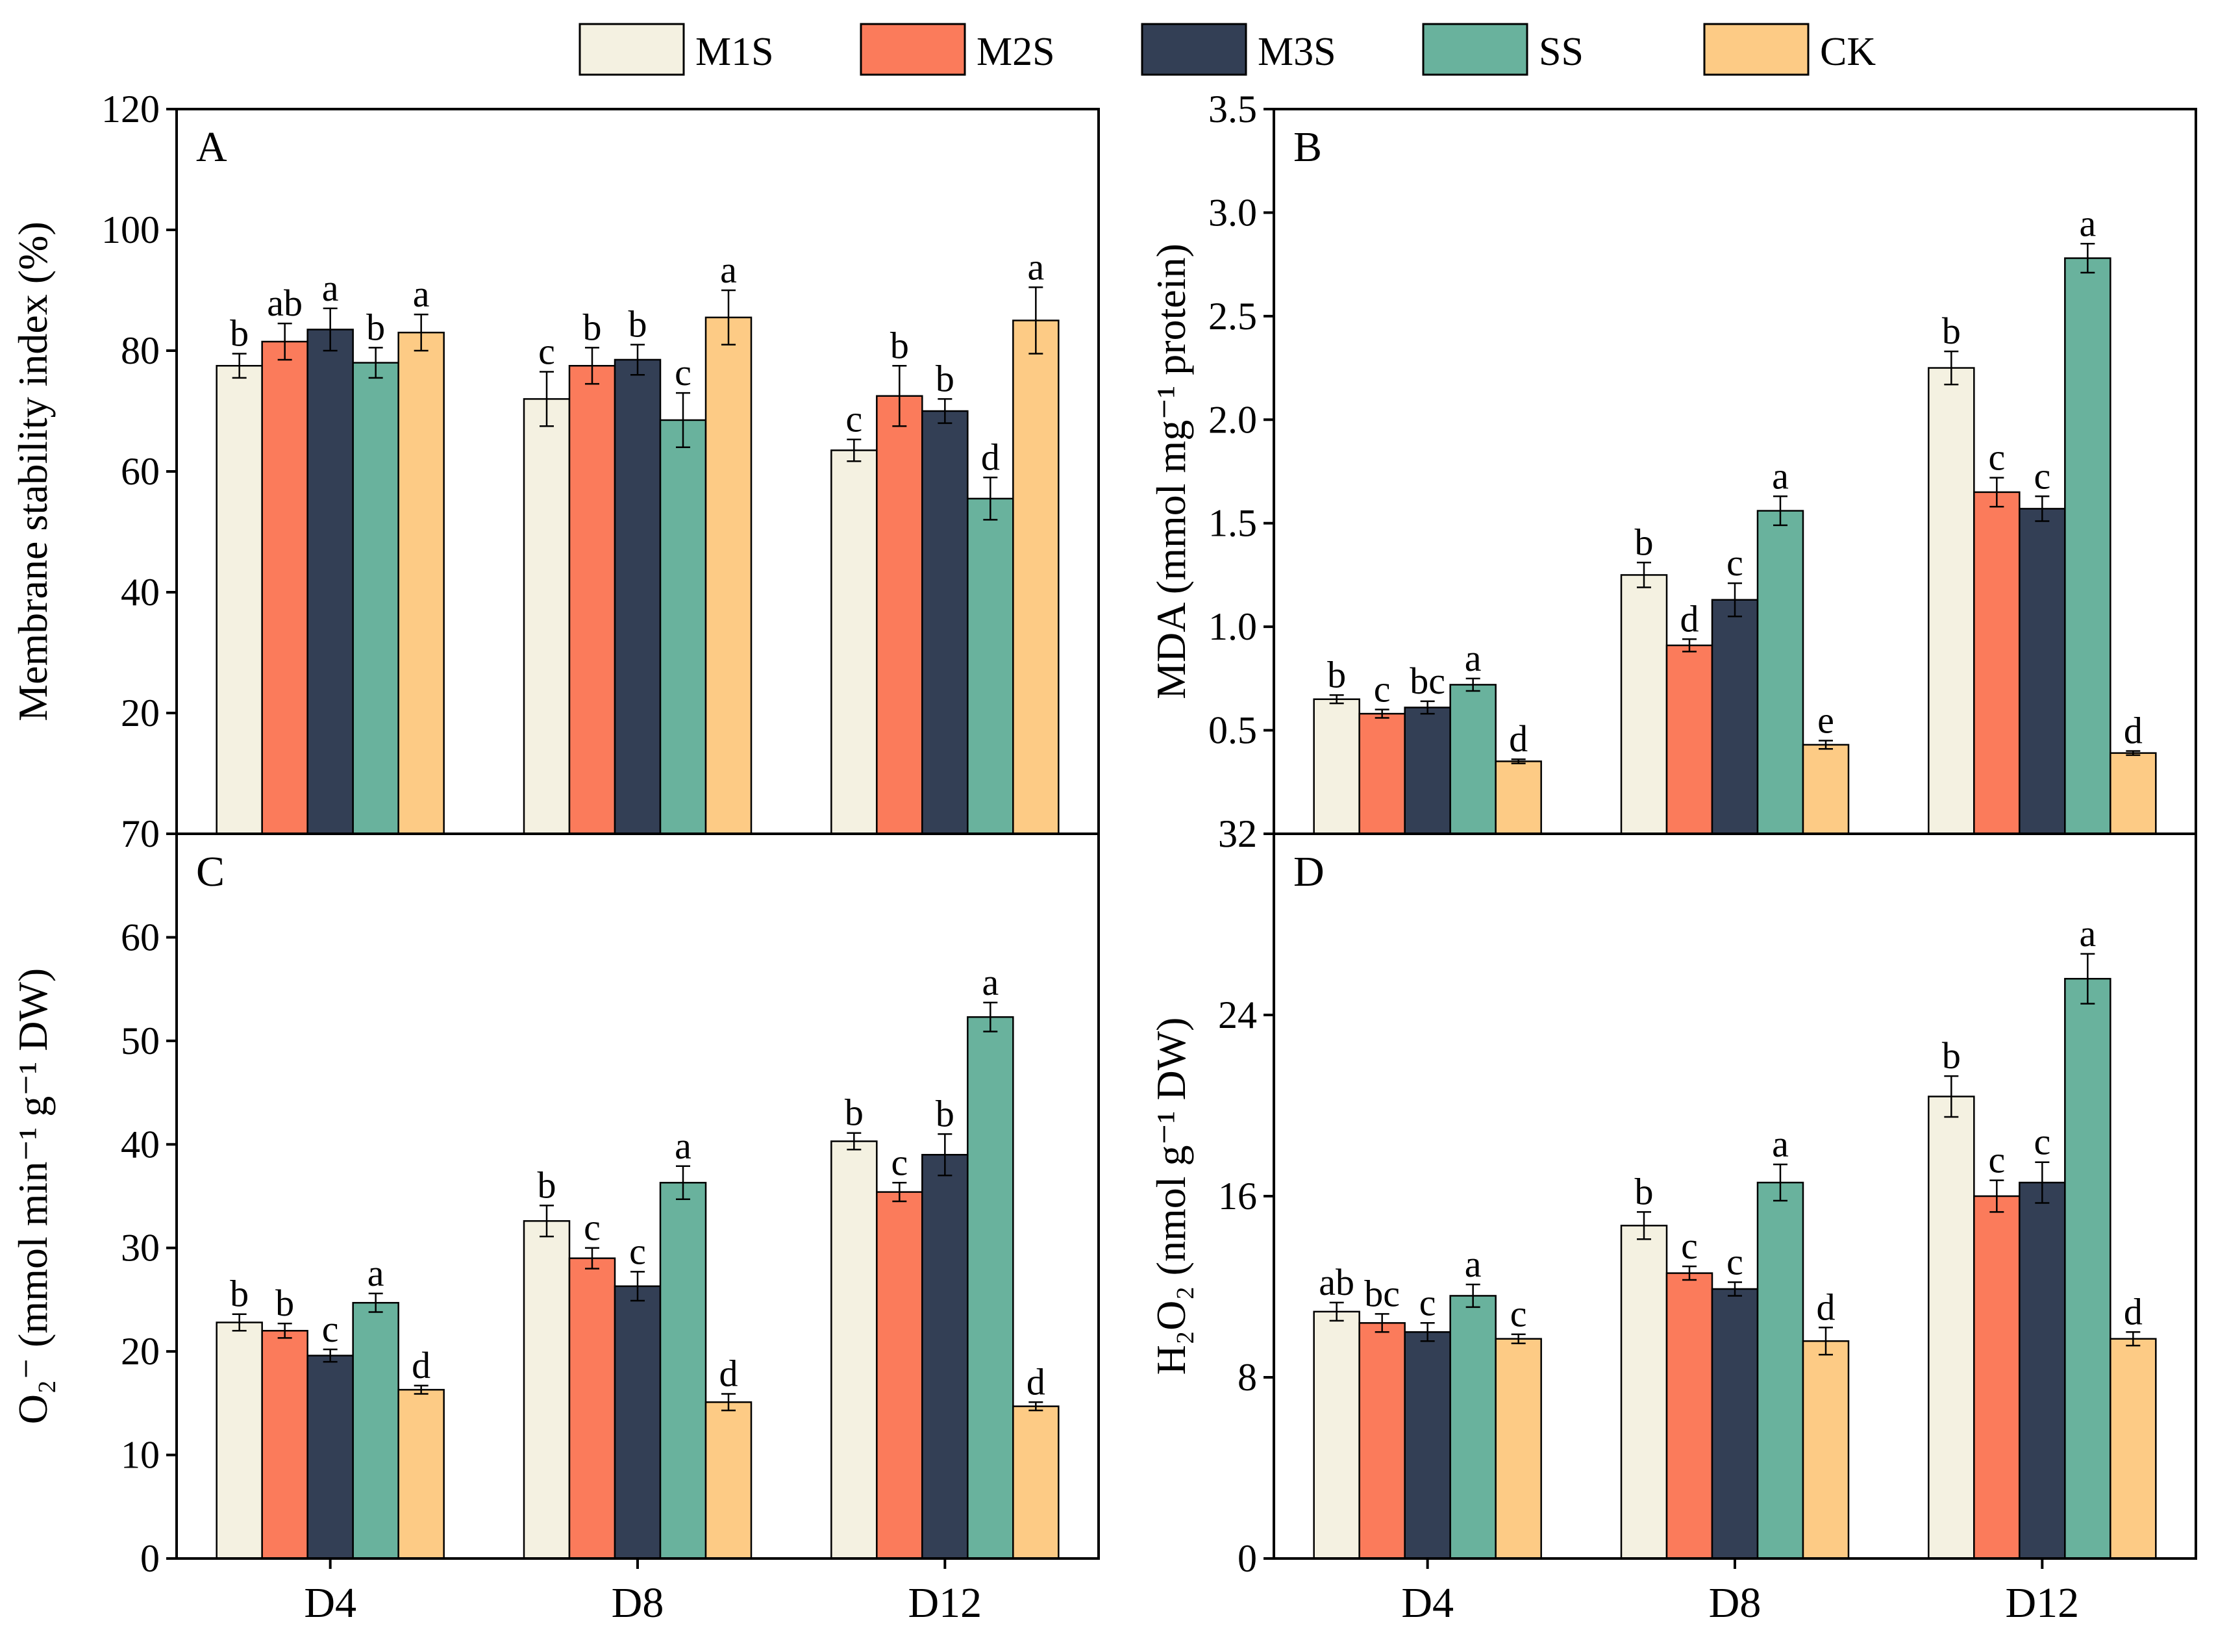 Image resolution: width=2216 pixels, height=1652 pixels. I want to click on bar-group-m3s-d4: bc, so click(1427, 748).